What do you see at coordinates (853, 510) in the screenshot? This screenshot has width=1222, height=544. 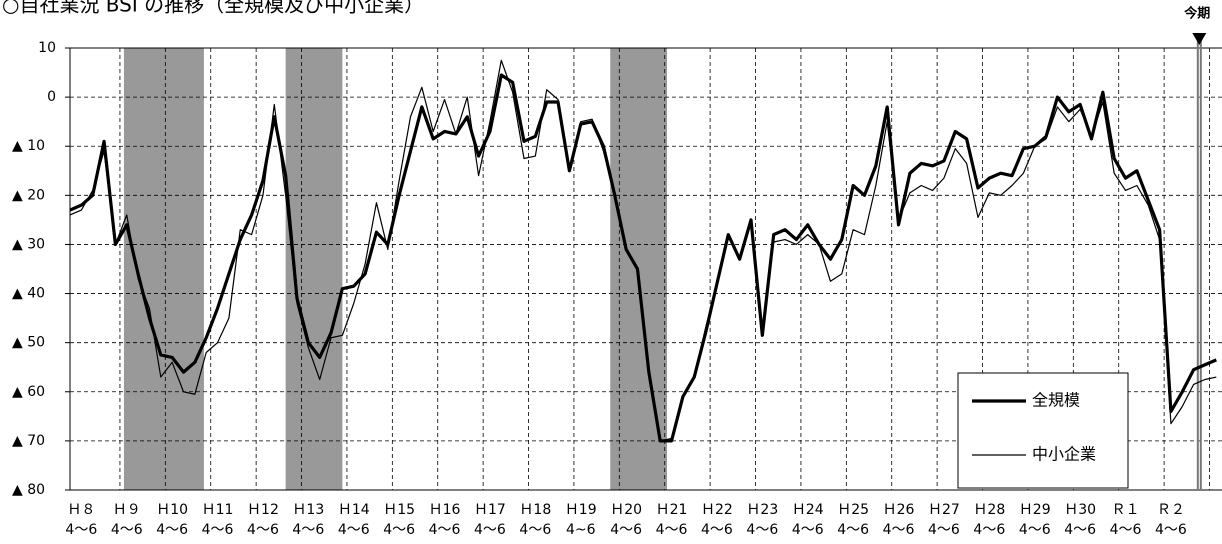 I see `x-tick-label: Ｈ25` at bounding box center [853, 510].